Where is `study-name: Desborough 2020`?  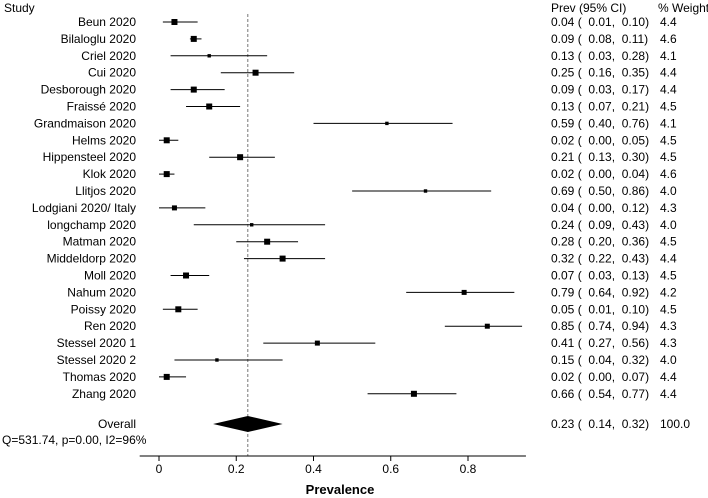
study-name: Desborough 2020 is located at coordinates (89, 90).